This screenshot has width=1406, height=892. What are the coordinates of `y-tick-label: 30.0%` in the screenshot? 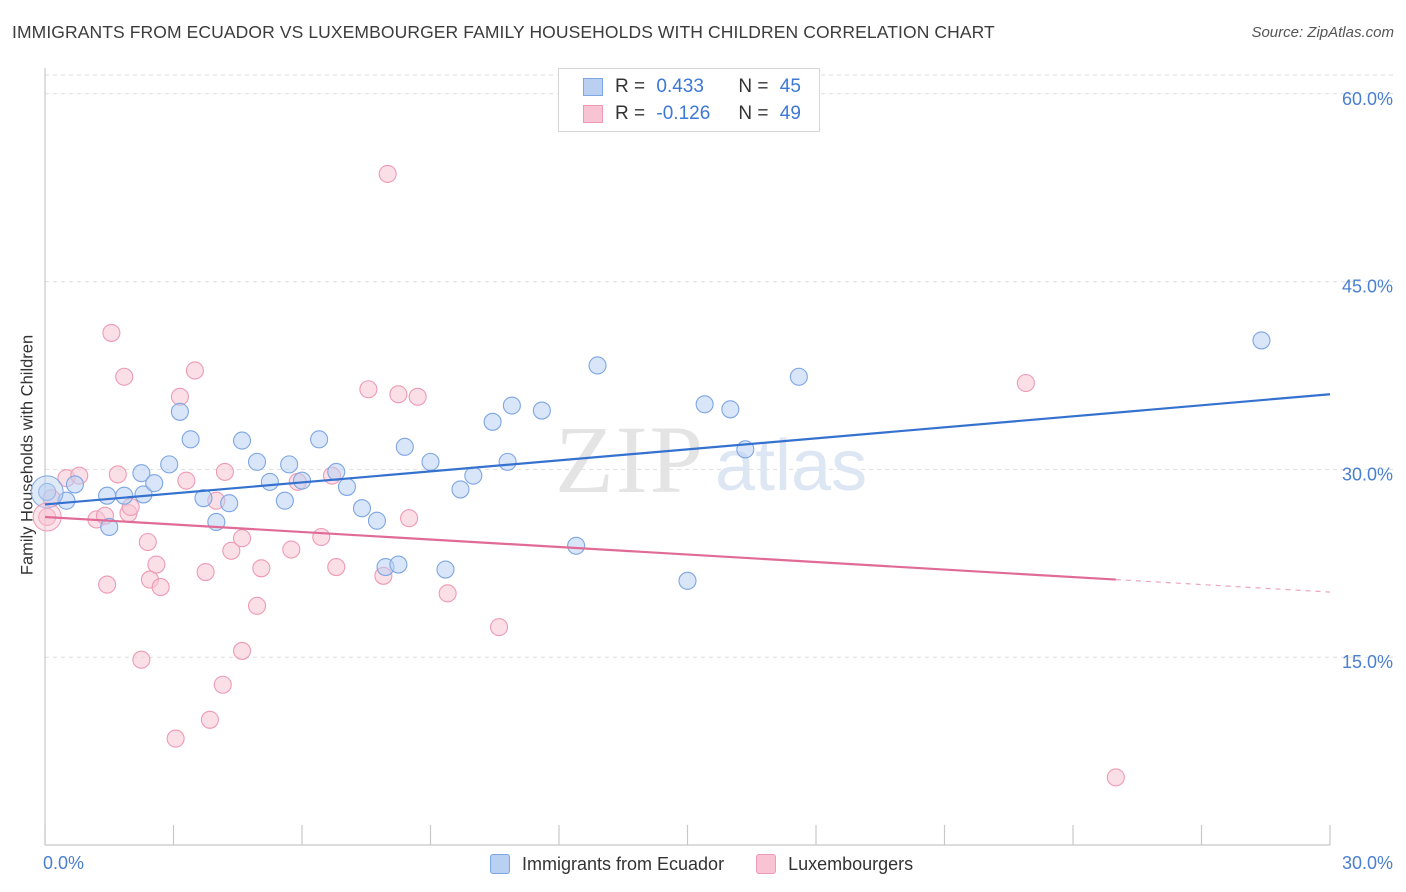 It's located at (1367, 474).